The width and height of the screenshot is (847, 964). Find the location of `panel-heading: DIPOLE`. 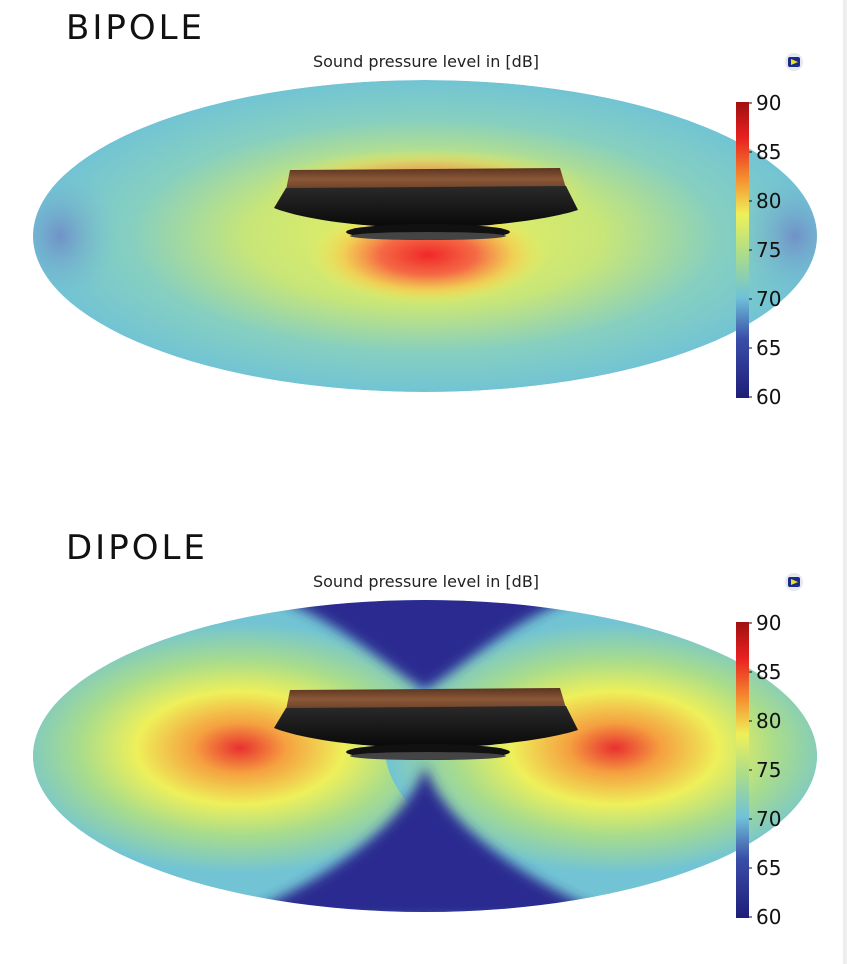

panel-heading: DIPOLE is located at coordinates (137, 548).